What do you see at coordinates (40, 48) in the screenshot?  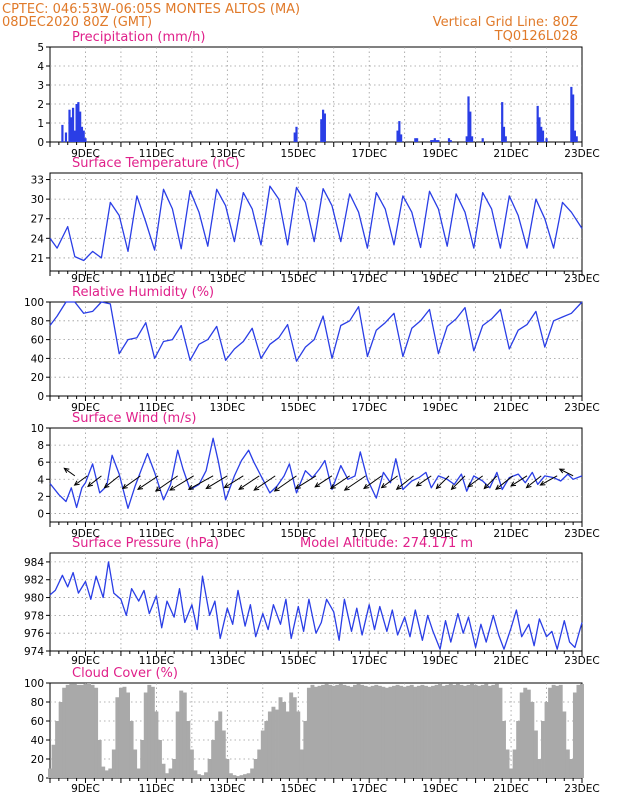 I see `y-tick-label: 5` at bounding box center [40, 48].